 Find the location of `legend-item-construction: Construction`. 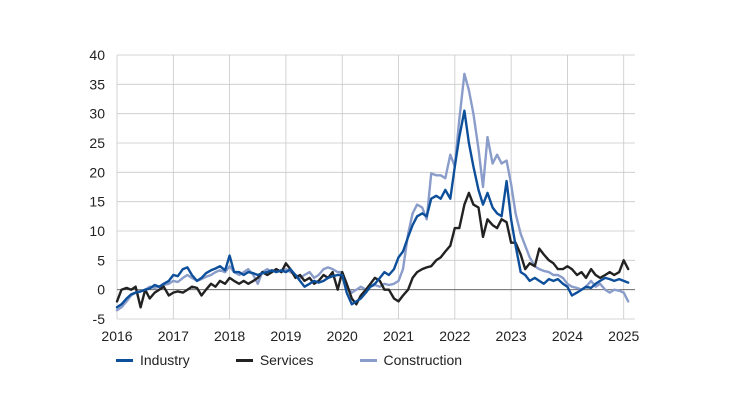

legend-item-construction: Construction is located at coordinates (411, 360).